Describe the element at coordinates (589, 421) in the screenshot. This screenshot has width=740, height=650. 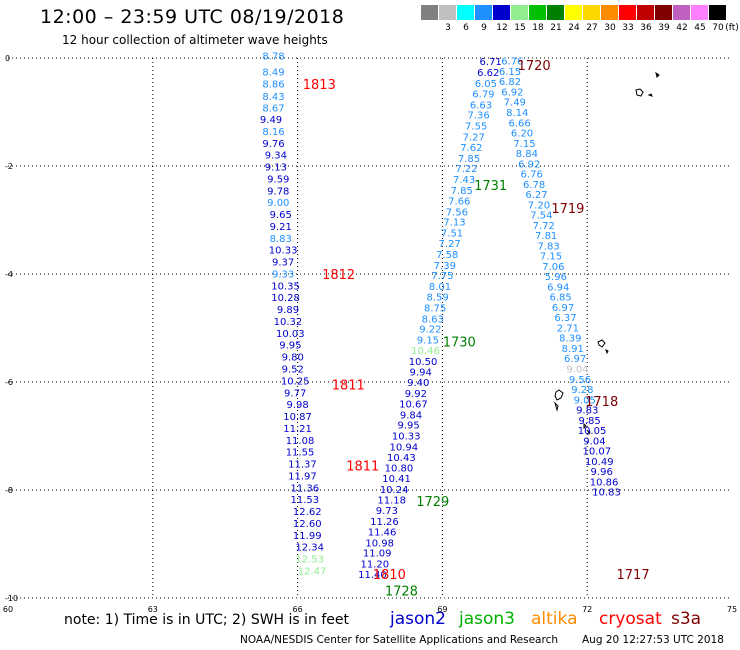
I see `wave-height-value: 9.85` at that location.